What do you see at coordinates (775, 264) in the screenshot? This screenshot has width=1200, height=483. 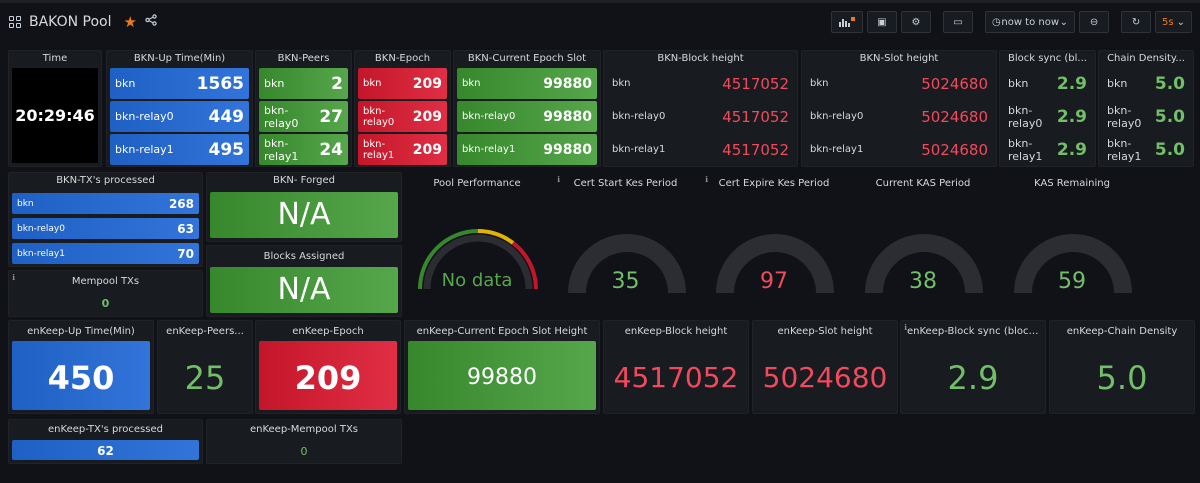 I see `cert-expire-gauge` at bounding box center [775, 264].